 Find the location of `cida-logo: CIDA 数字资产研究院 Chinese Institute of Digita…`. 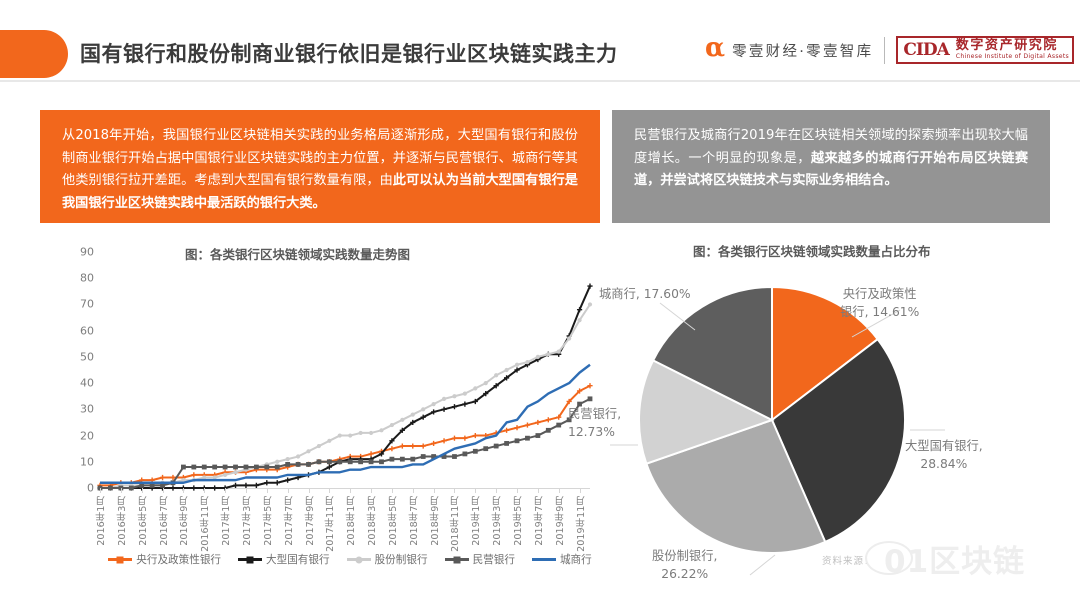

cida-logo: CIDA 数字资产研究院 Chinese Institute of Digita… is located at coordinates (985, 50).